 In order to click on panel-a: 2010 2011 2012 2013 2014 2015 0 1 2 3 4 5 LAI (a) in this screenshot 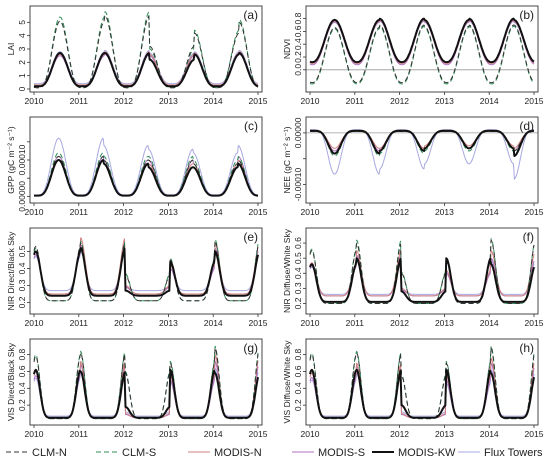, I will do `click(137, 55)`.